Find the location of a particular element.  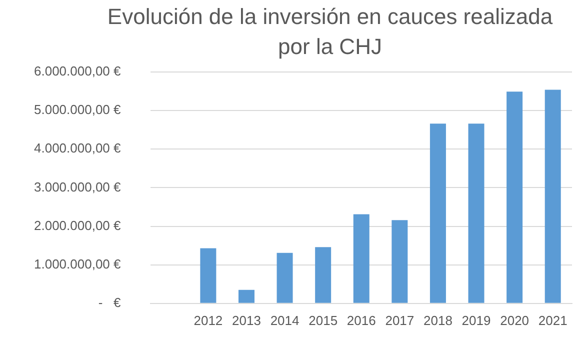

x-tick-label: 2017 is located at coordinates (399, 320).